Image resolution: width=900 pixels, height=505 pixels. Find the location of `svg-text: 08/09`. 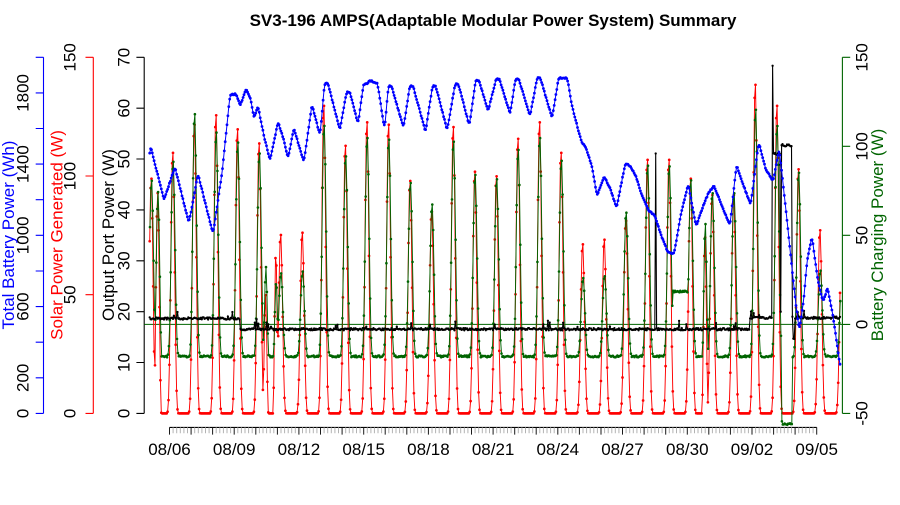

svg-text: 08/09 is located at coordinates (234, 449).